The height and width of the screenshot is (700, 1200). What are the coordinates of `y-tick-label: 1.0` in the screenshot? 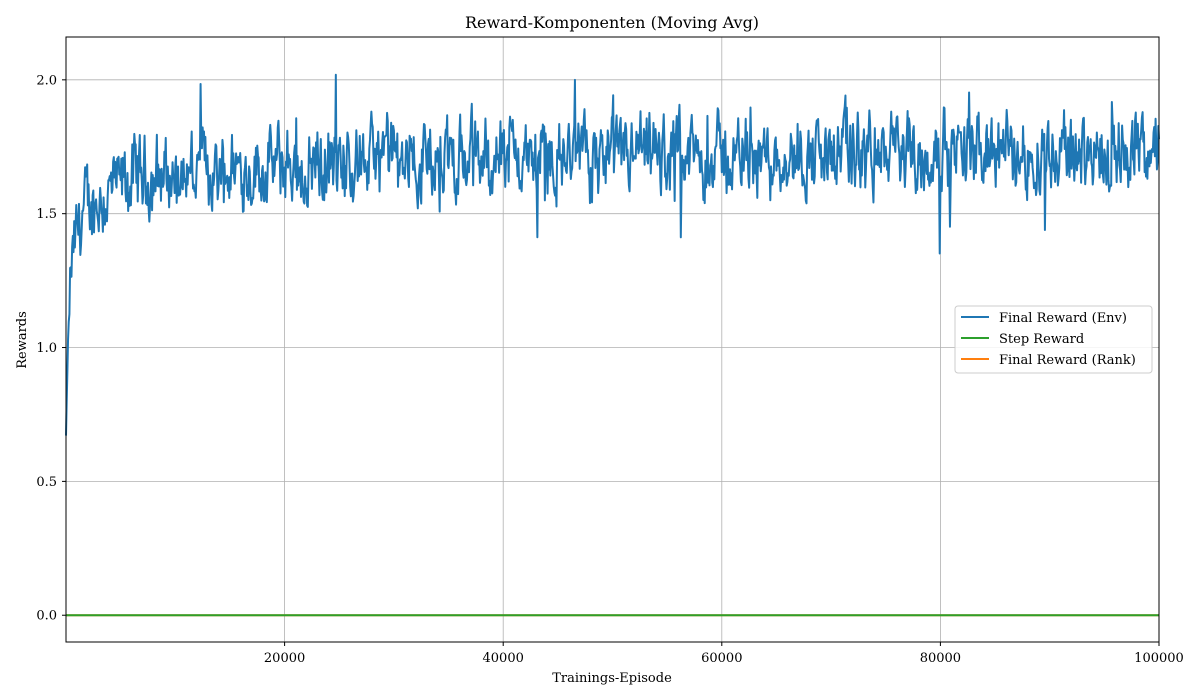 It's located at (46, 348).